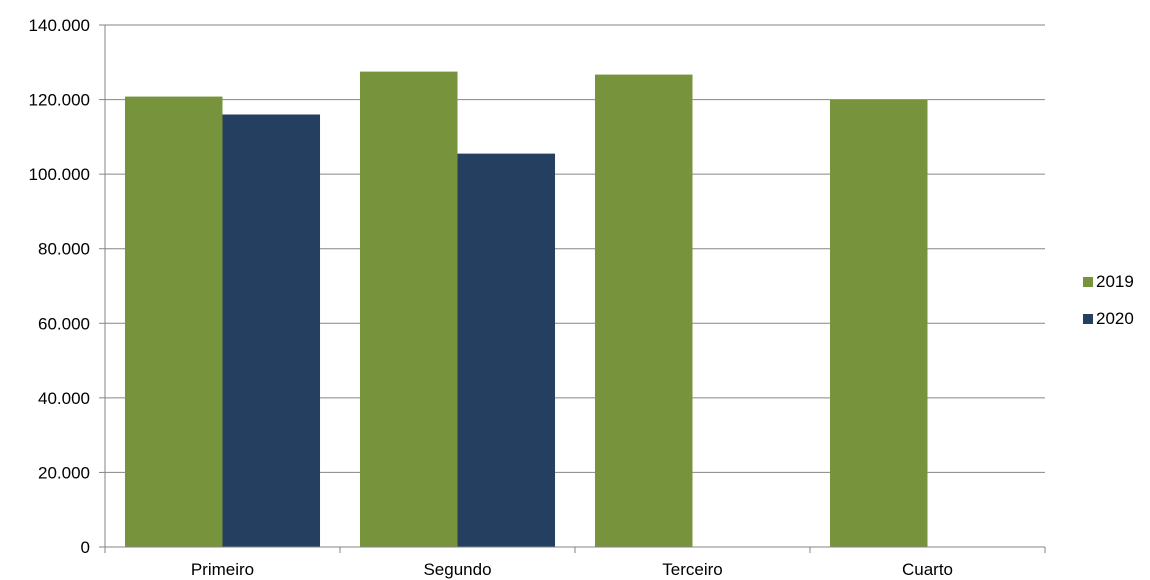 The height and width of the screenshot is (580, 1150). What do you see at coordinates (173, 322) in the screenshot?
I see `bar-2019-primeiro` at bounding box center [173, 322].